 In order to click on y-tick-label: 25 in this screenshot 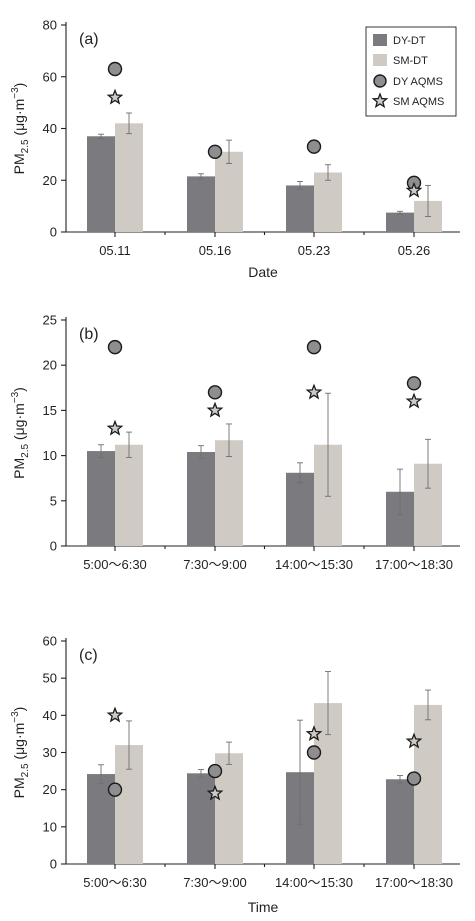, I will do `click(50, 320)`.